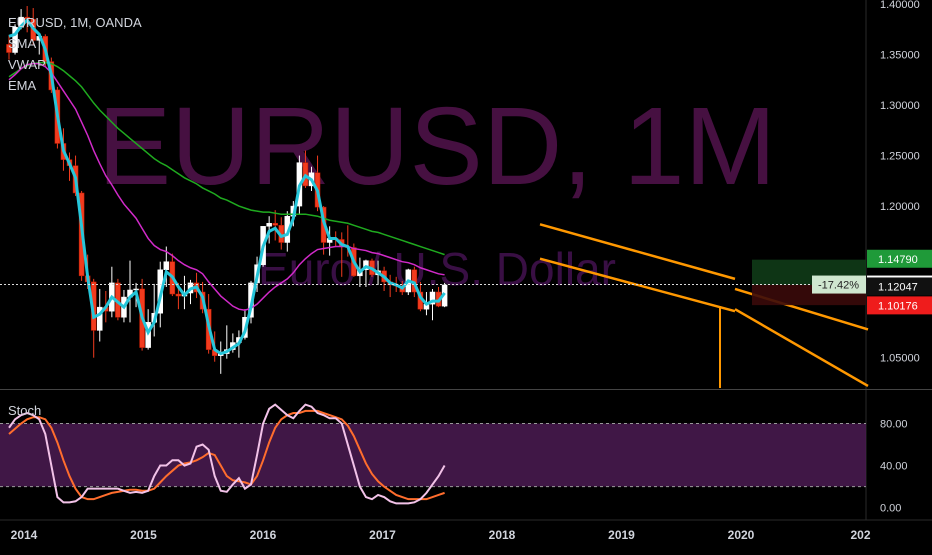  Describe the element at coordinates (25, 410) in the screenshot. I see `stoch-title: Stoch` at that location.